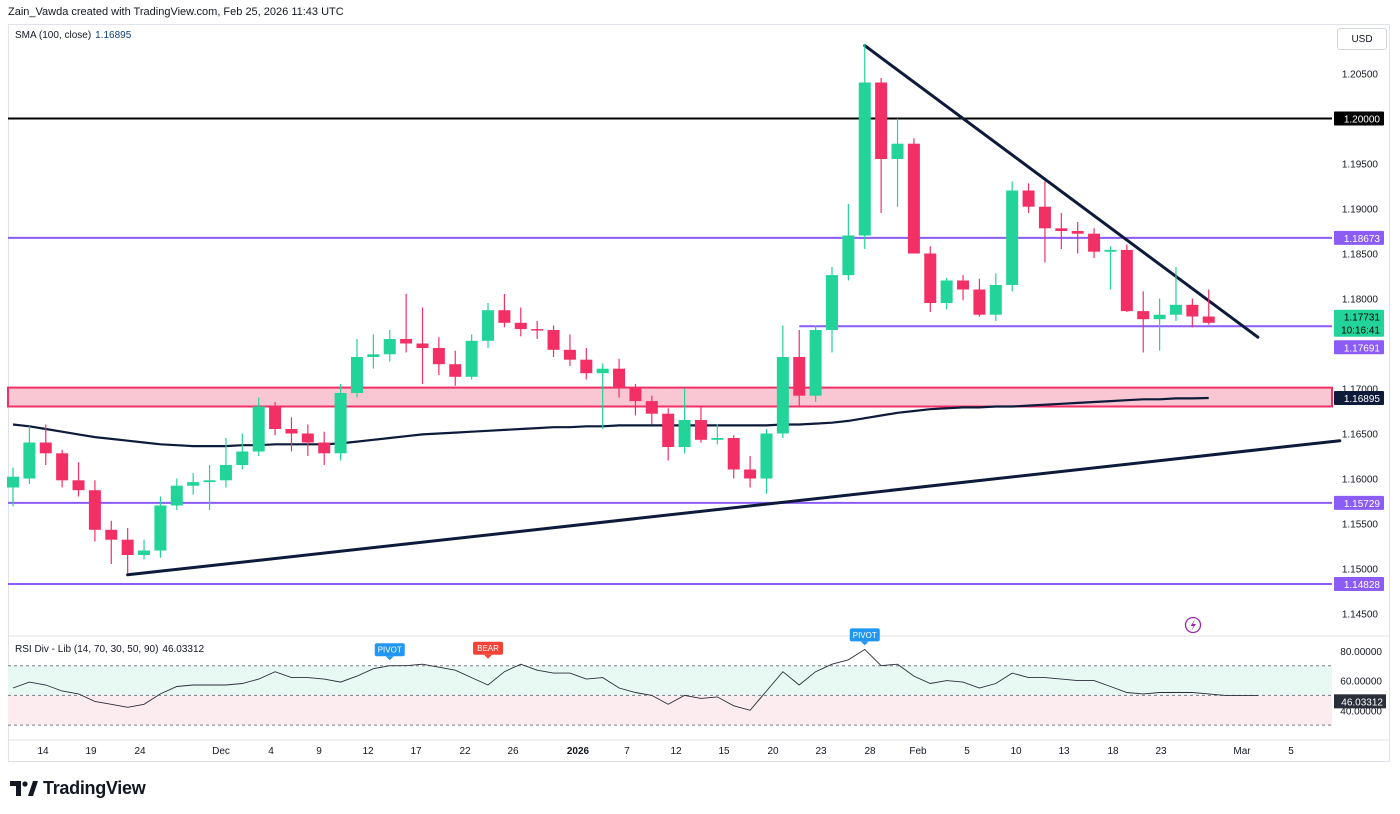  I want to click on rsi-legend-label: RSI Div - Lib (14, 70, 30, 50, 90), so click(87, 649).